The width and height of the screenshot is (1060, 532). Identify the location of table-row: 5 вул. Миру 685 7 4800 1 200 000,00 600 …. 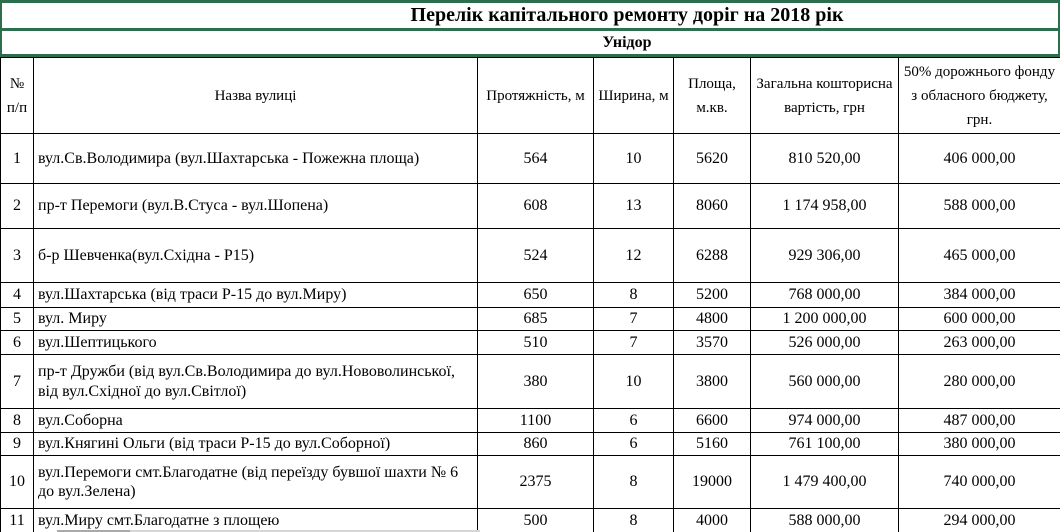
(530, 319).